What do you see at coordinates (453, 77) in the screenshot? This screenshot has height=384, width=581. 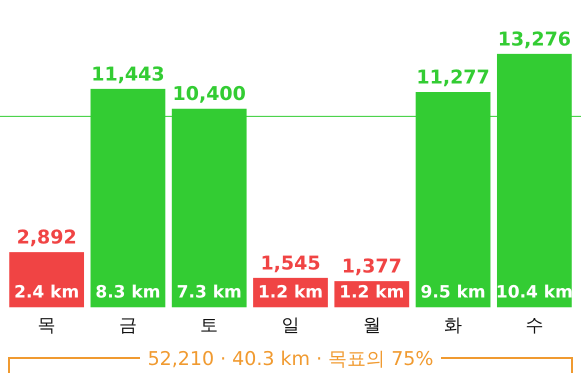 I see `data-label: 11,277` at bounding box center [453, 77].